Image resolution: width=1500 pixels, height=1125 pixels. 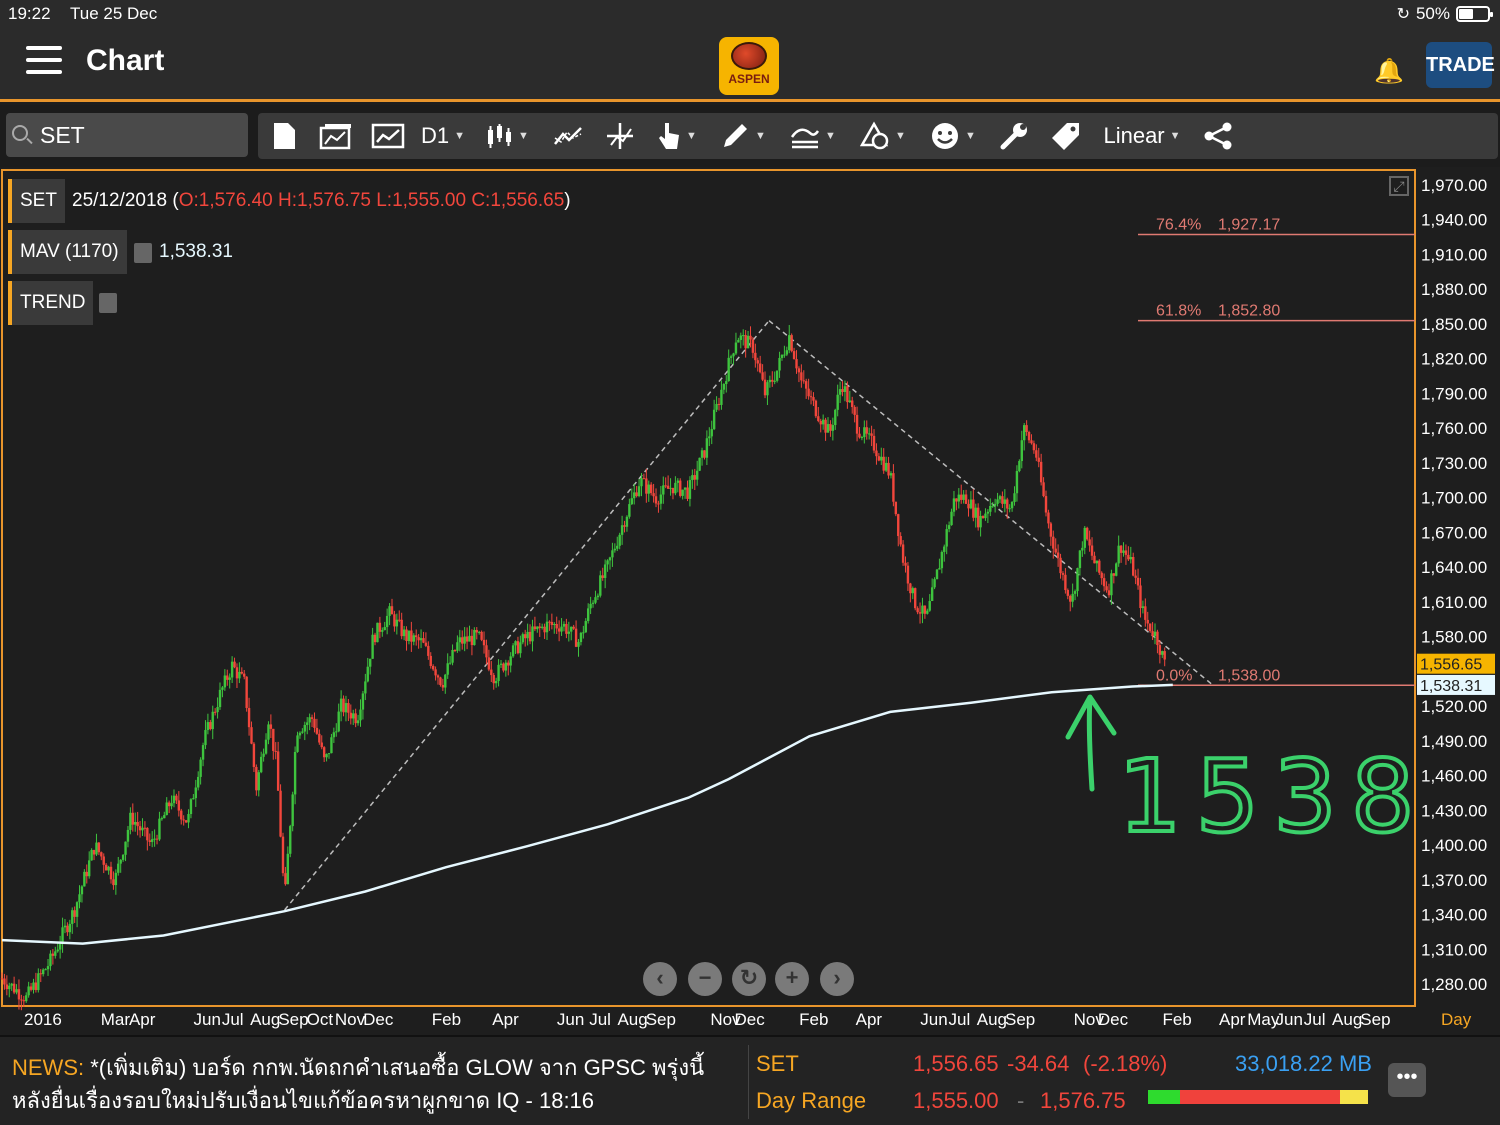 What do you see at coordinates (1454, 532) in the screenshot?
I see `y-tick-label: 1,670.00` at bounding box center [1454, 532].